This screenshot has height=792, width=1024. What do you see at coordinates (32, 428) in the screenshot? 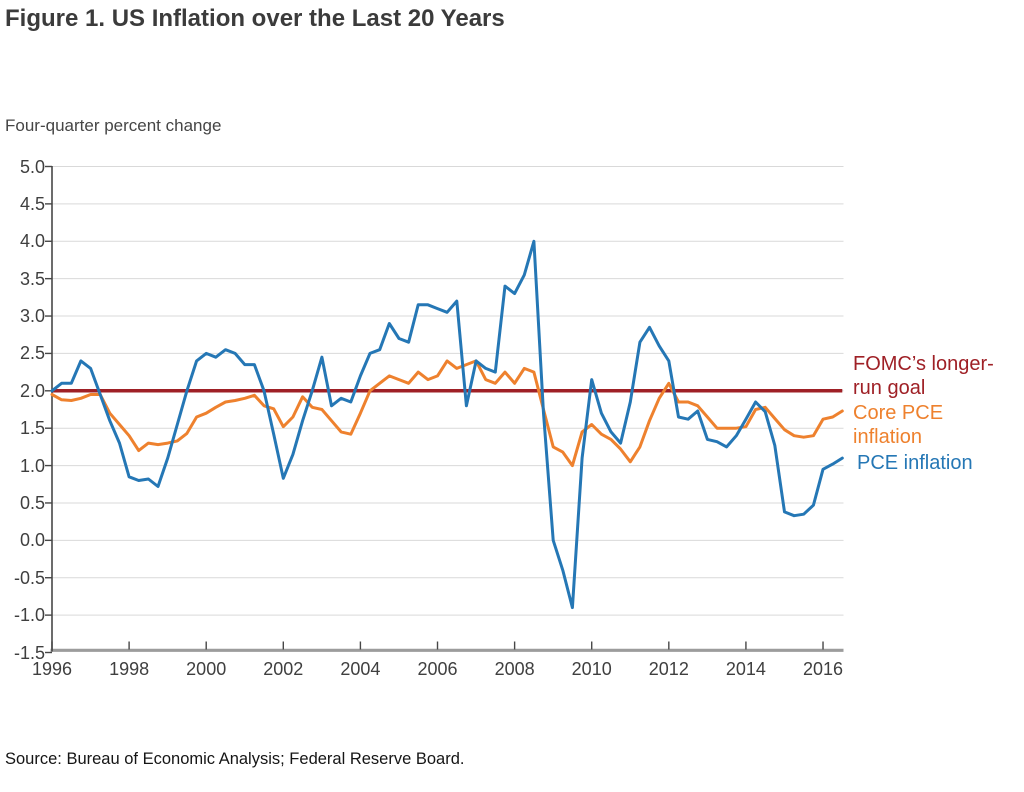
I see `y-tick-label: 1.5` at bounding box center [32, 428].